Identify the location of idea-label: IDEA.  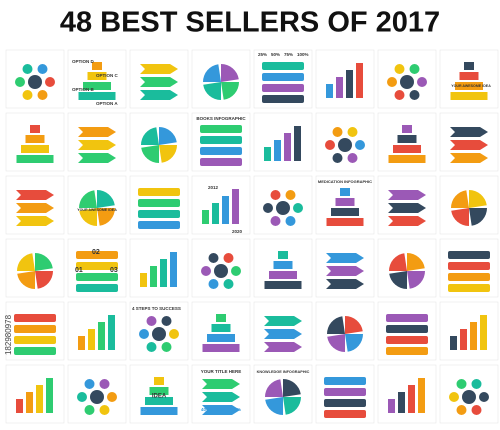
(159, 397).